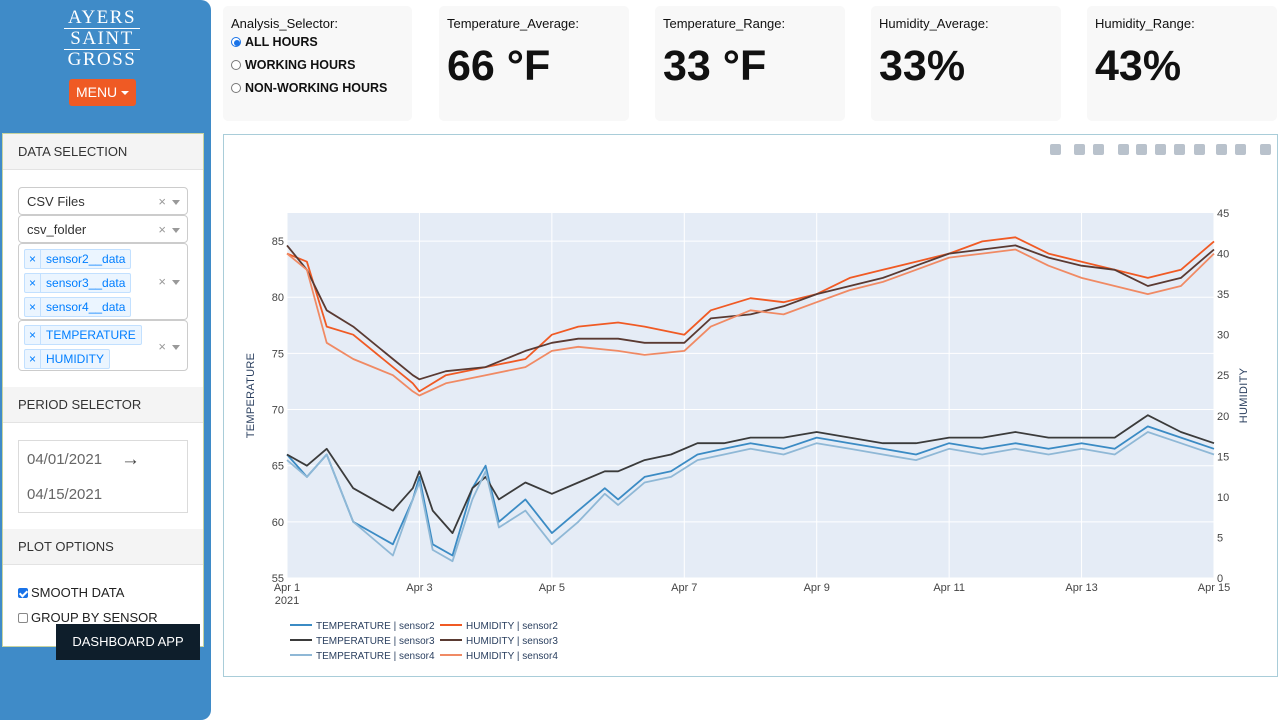 This screenshot has height=720, width=1280. I want to click on kpi-value: 33%, so click(922, 66).